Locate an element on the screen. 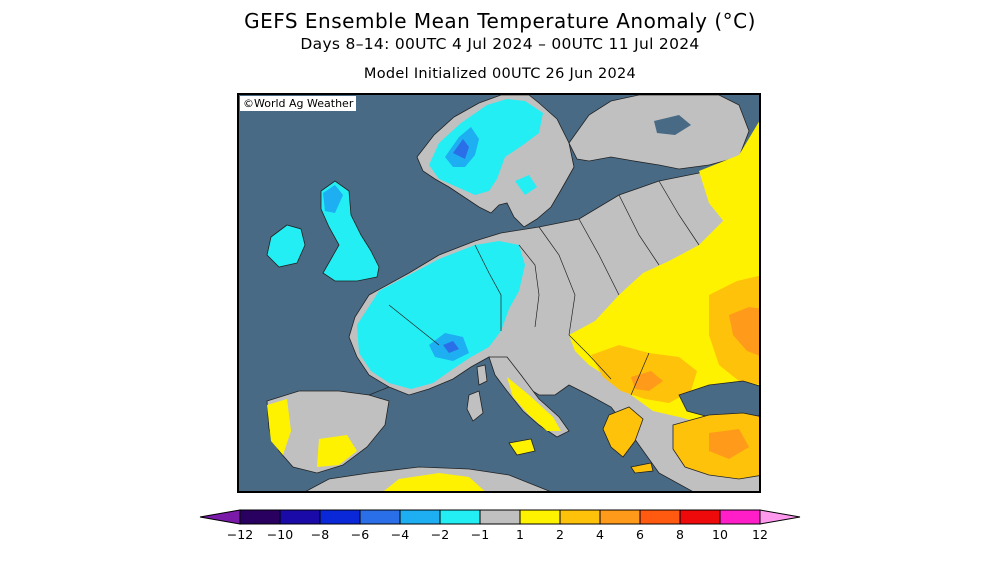 This screenshot has height=562, width=1000. baltic-sea-lakes is located at coordinates (672, 125).